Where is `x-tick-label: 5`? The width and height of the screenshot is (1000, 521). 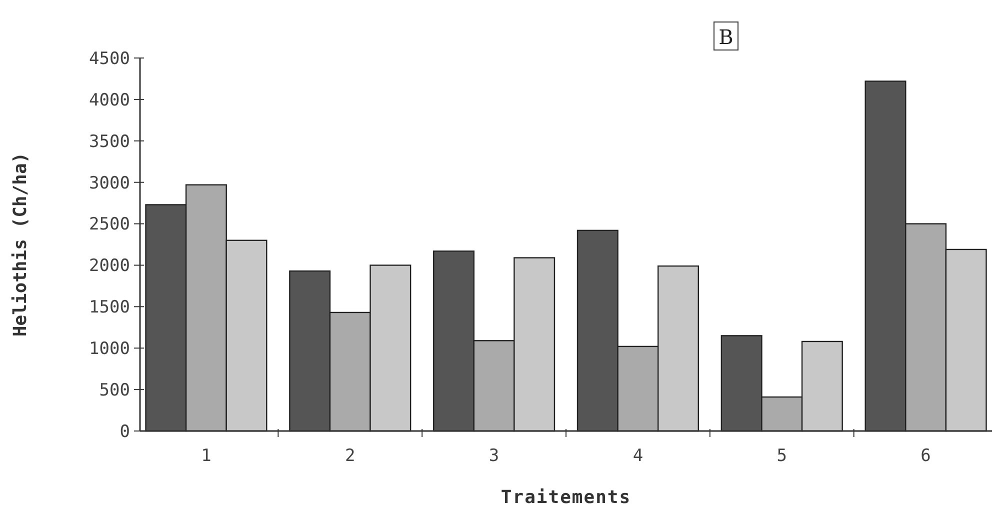 x-tick-label: 5 is located at coordinates (782, 456).